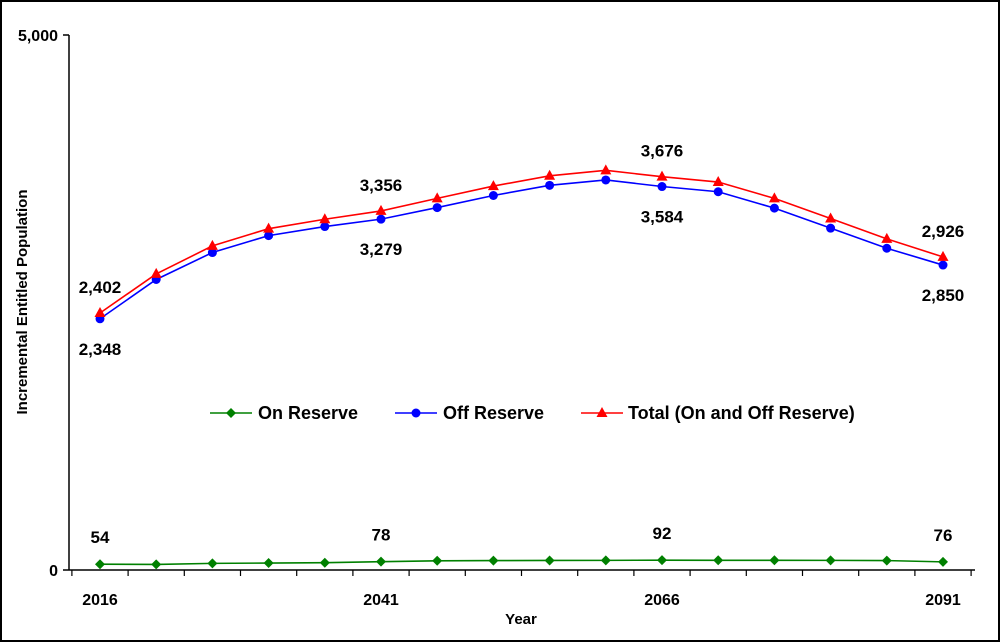  I want to click on legend-item-on-reserve: On Reserve, so click(284, 413).